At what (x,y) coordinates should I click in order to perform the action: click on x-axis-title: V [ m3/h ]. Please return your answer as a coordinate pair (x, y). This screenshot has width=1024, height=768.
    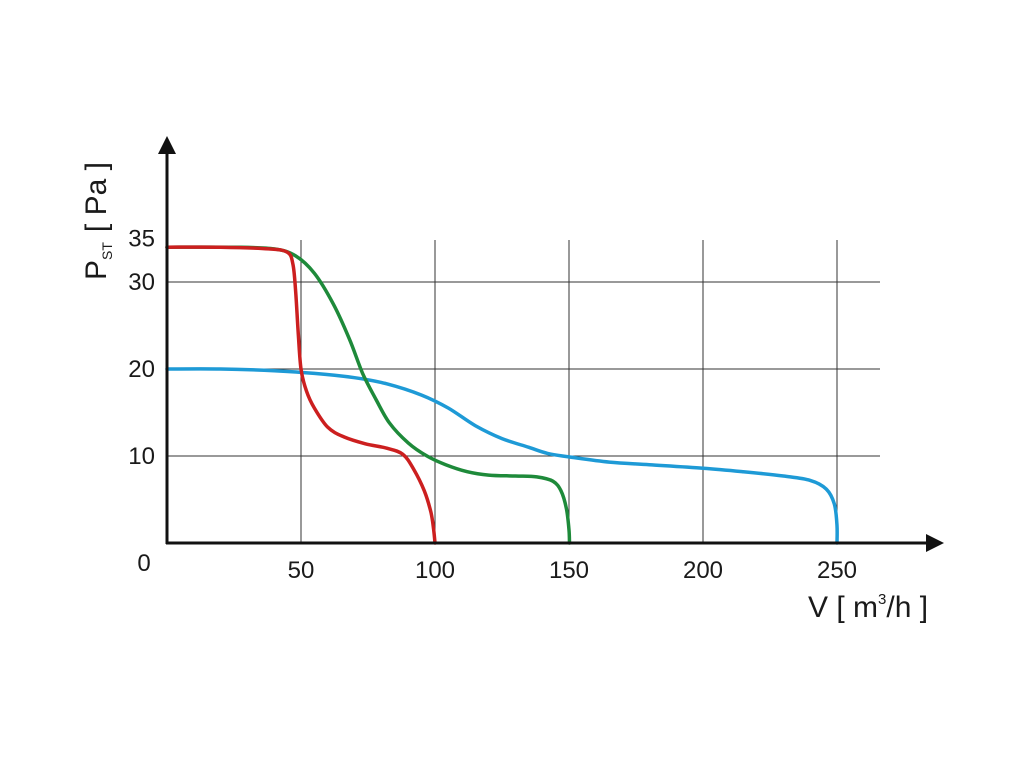
    Looking at the image, I should click on (868, 607).